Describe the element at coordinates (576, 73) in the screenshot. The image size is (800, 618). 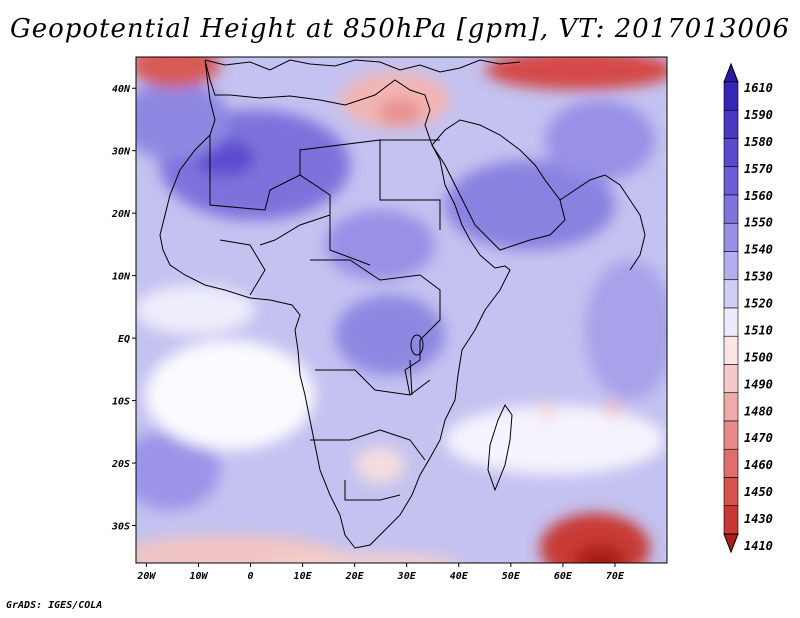
I see `central-asia-low` at that location.